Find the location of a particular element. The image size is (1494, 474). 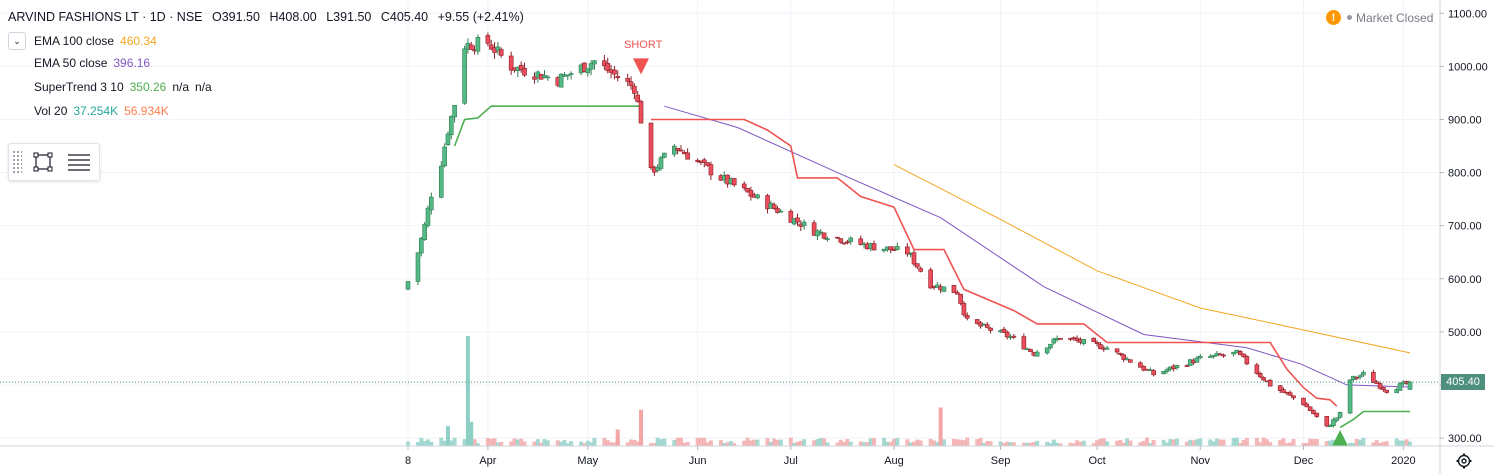

horizontal-lines-icon is located at coordinates (79, 162).